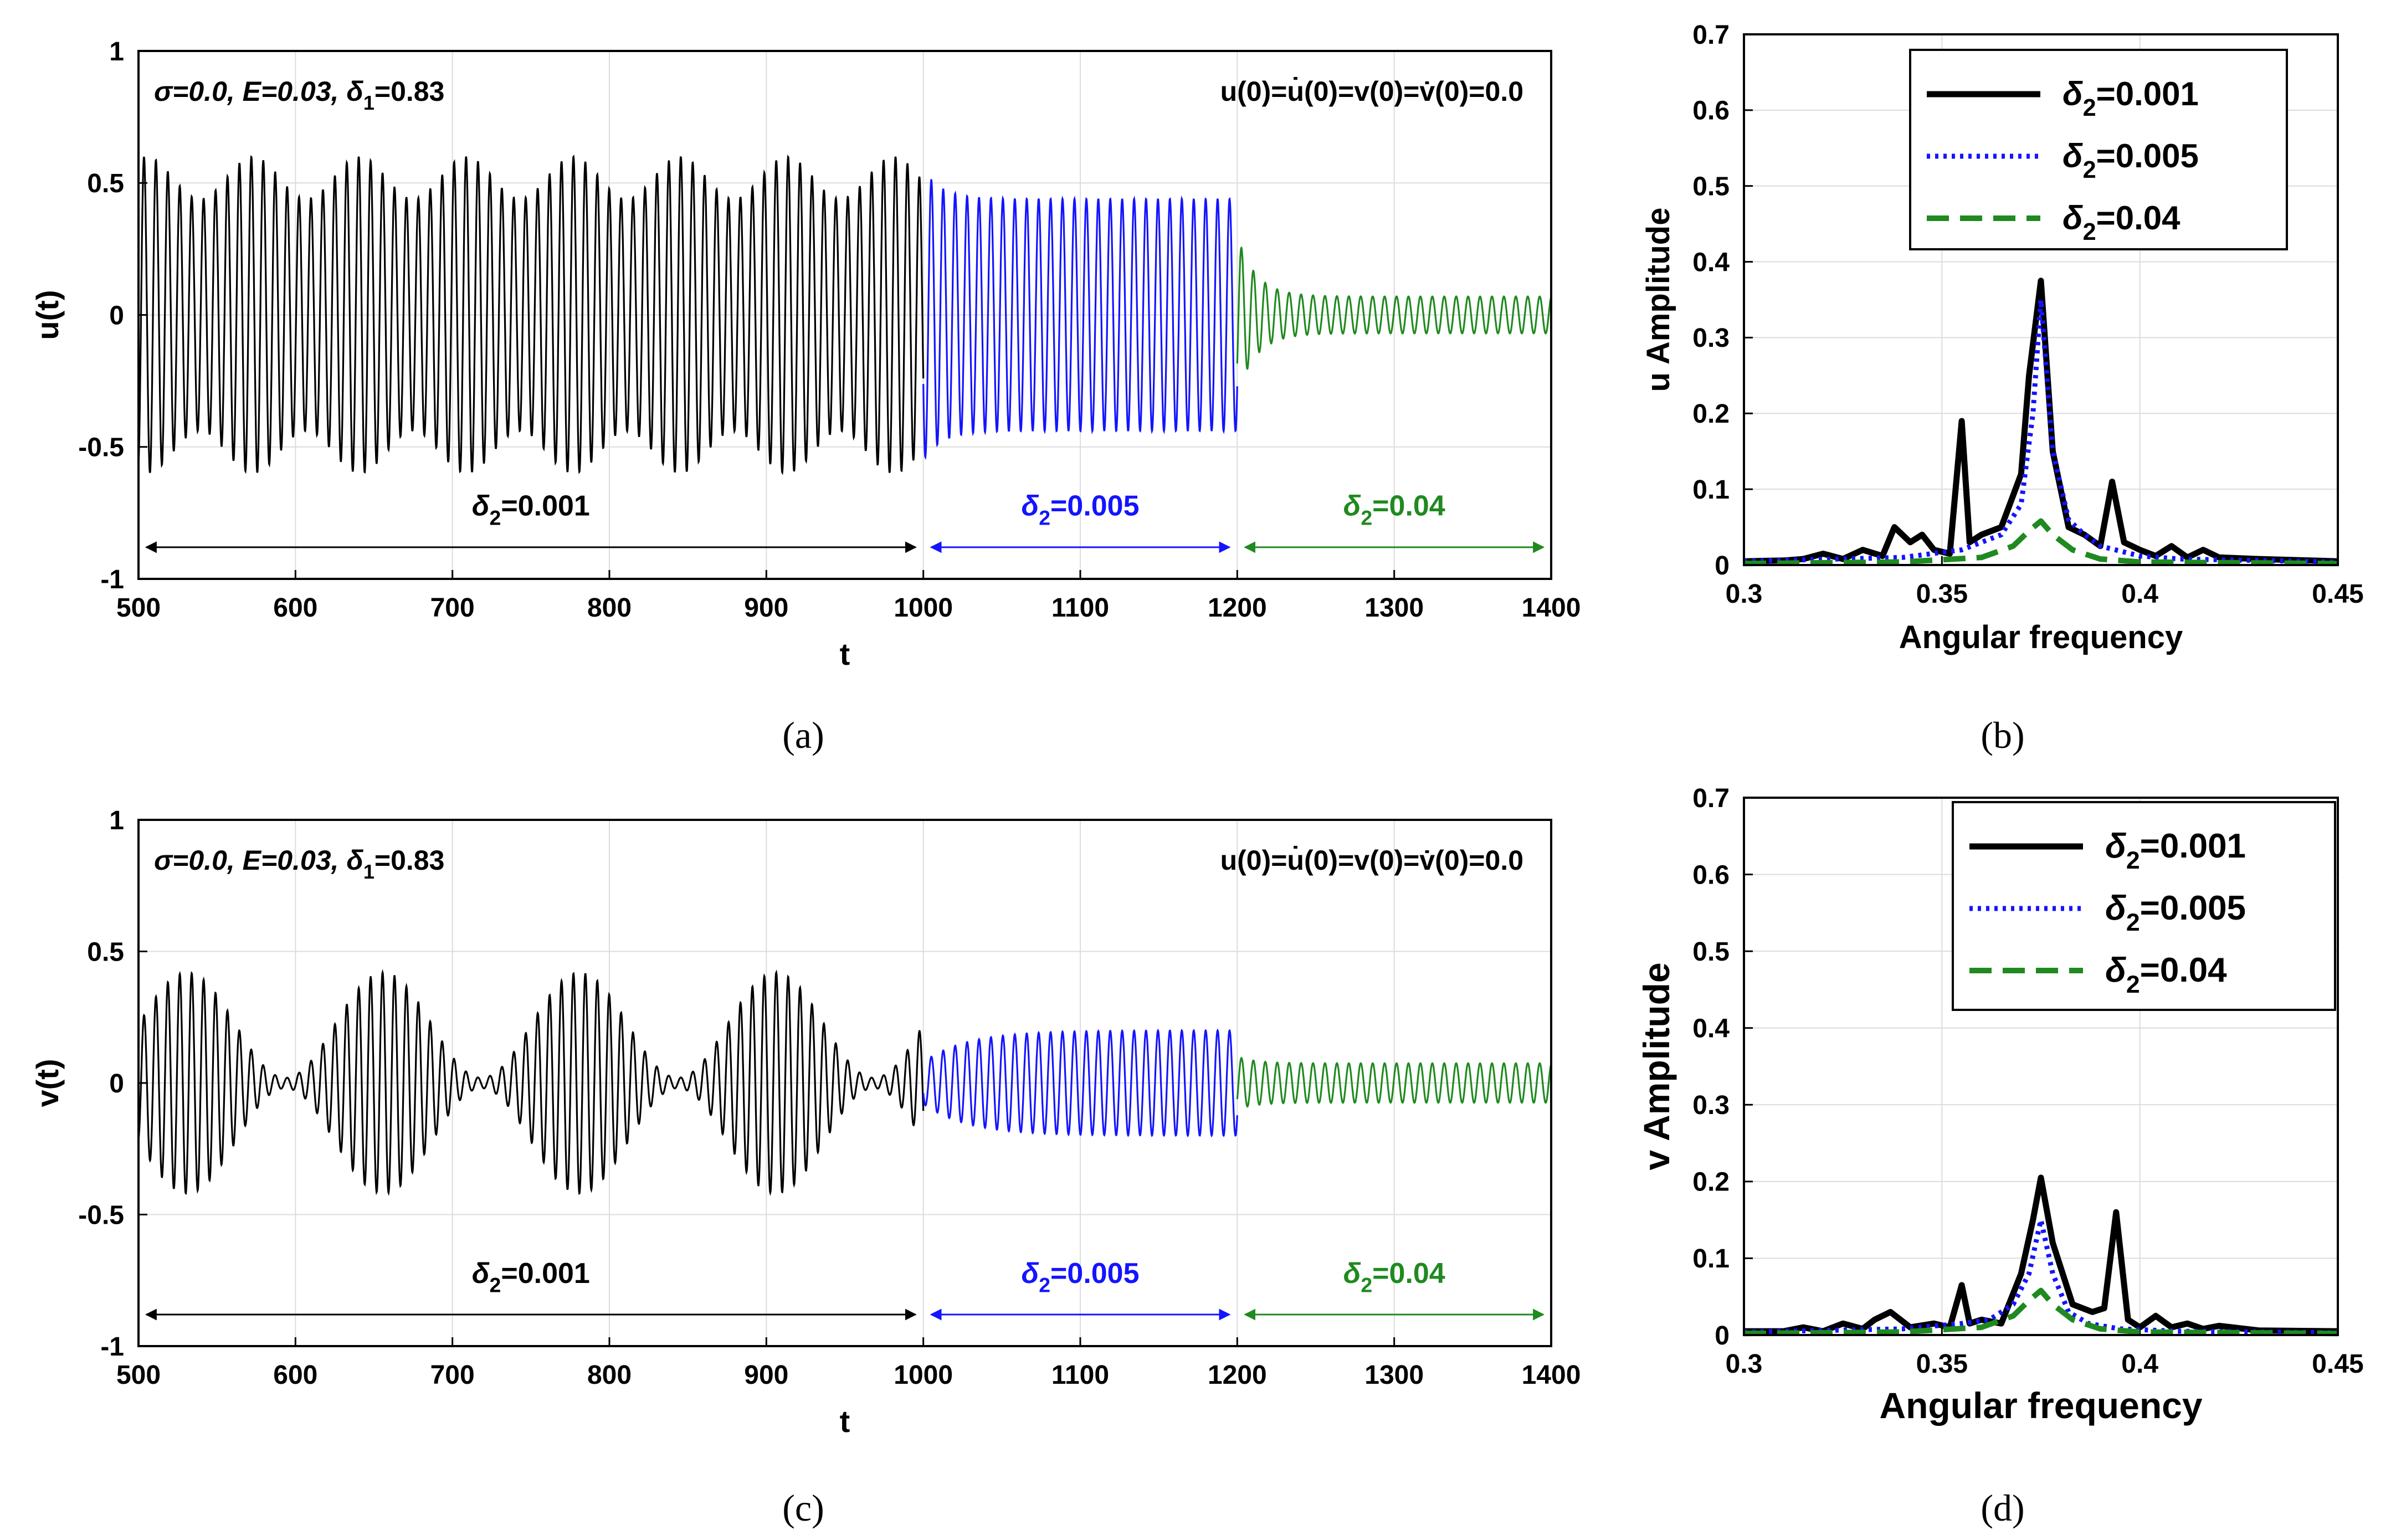  What do you see at coordinates (2002, 735) in the screenshot?
I see `figure-caption: (b)` at bounding box center [2002, 735].